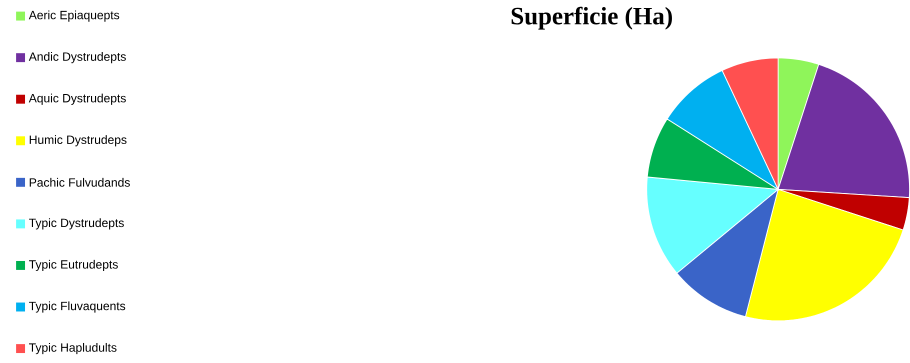  What do you see at coordinates (73, 348) in the screenshot?
I see `legend-label: Typic Hapludults` at bounding box center [73, 348].